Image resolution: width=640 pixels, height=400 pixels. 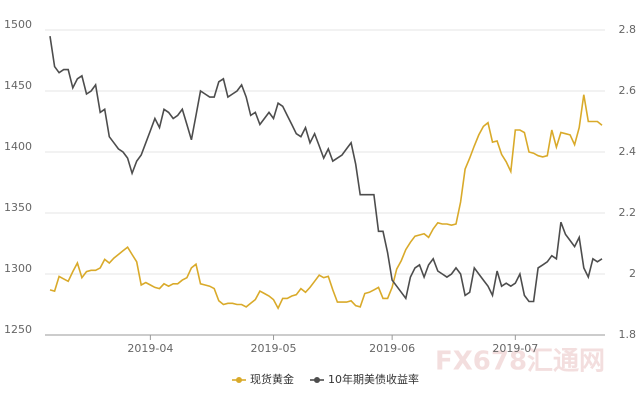 I want to click on x-tick-label: 2019-05, so click(x=274, y=348).